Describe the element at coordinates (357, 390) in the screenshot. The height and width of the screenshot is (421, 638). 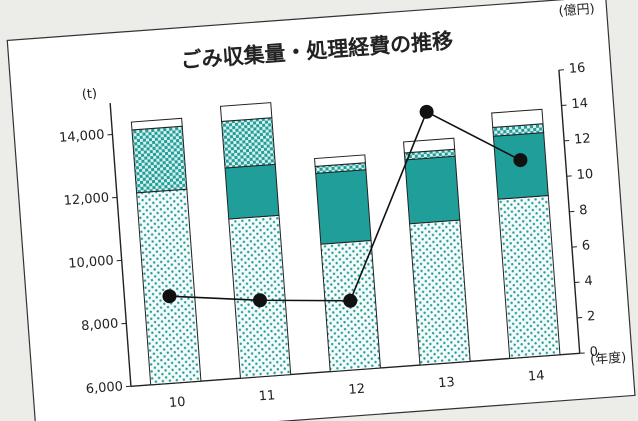
I see `x-tick-label: 12` at that location.